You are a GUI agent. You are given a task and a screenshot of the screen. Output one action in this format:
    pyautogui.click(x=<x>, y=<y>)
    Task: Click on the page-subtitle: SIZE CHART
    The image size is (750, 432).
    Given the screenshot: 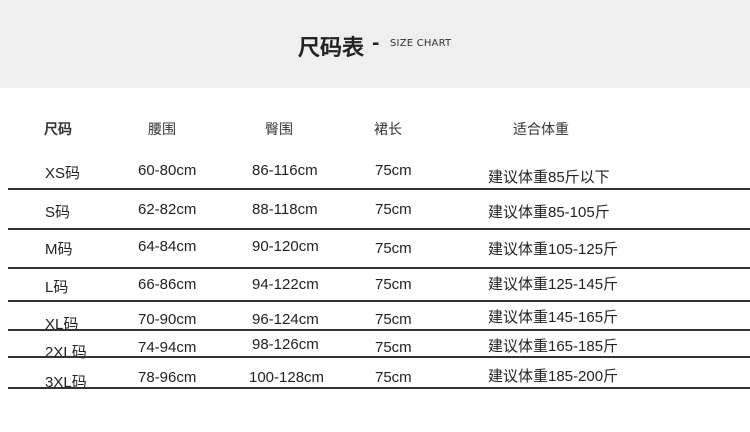 What is the action you would take?
    pyautogui.click(x=421, y=43)
    